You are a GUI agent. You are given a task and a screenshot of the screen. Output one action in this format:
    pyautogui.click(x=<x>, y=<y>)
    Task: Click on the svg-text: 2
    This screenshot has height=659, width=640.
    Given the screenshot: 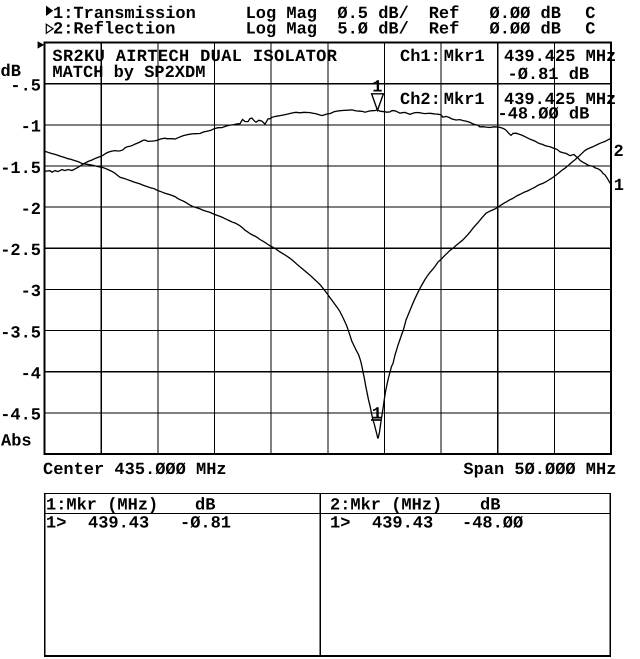 What is the action you would take?
    pyautogui.click(x=619, y=152)
    